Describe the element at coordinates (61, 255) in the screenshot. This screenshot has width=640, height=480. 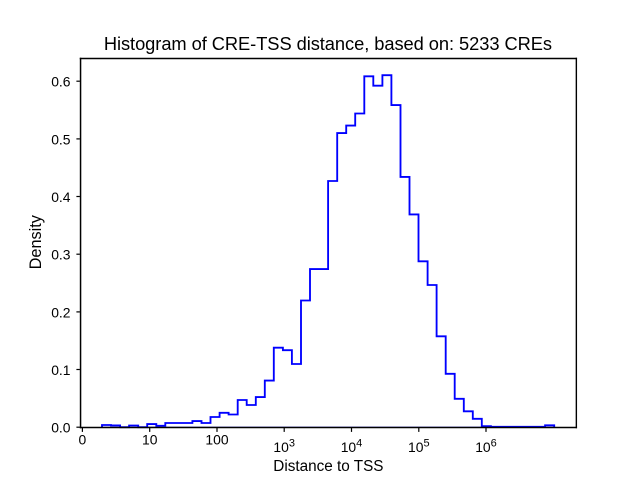
I see `svg-text: 0.3` at that location.